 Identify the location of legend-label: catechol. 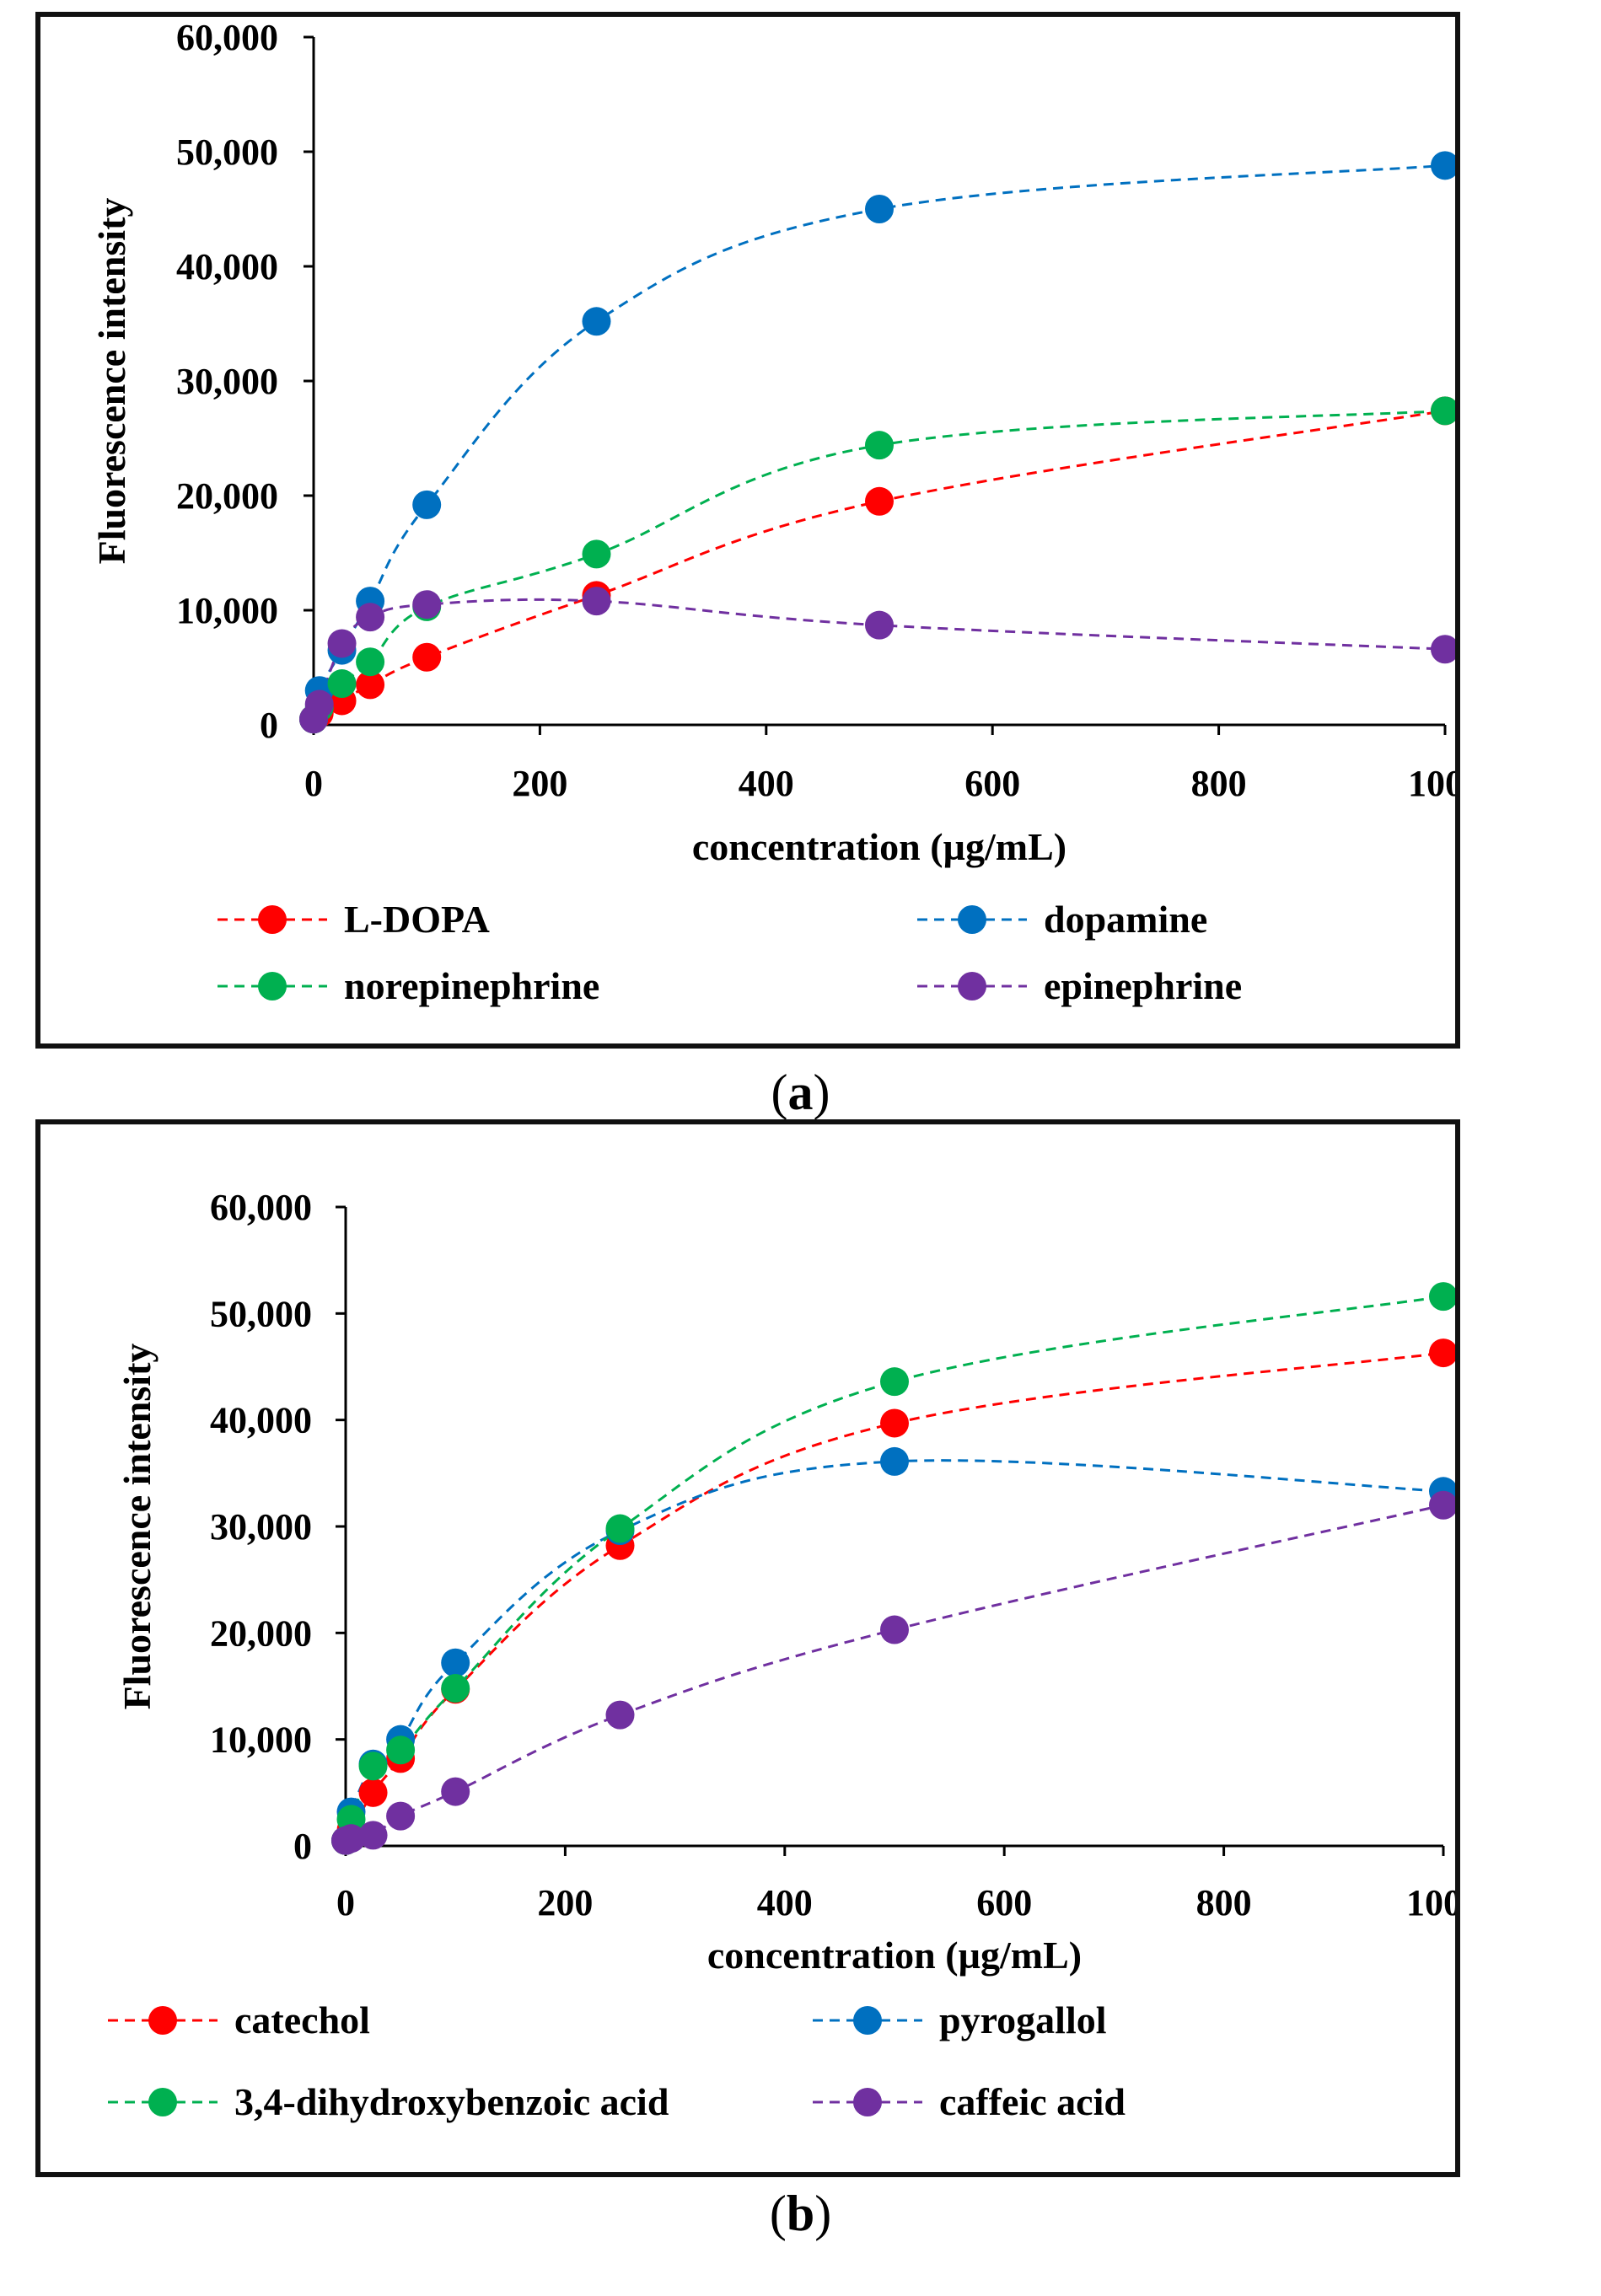
(302, 2019).